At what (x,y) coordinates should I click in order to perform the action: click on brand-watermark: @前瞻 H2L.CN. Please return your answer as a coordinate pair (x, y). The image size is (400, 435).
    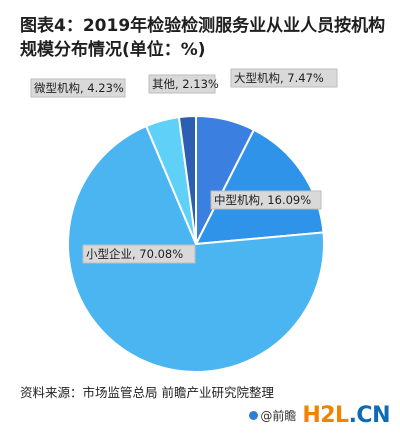
    Looking at the image, I should click on (320, 415).